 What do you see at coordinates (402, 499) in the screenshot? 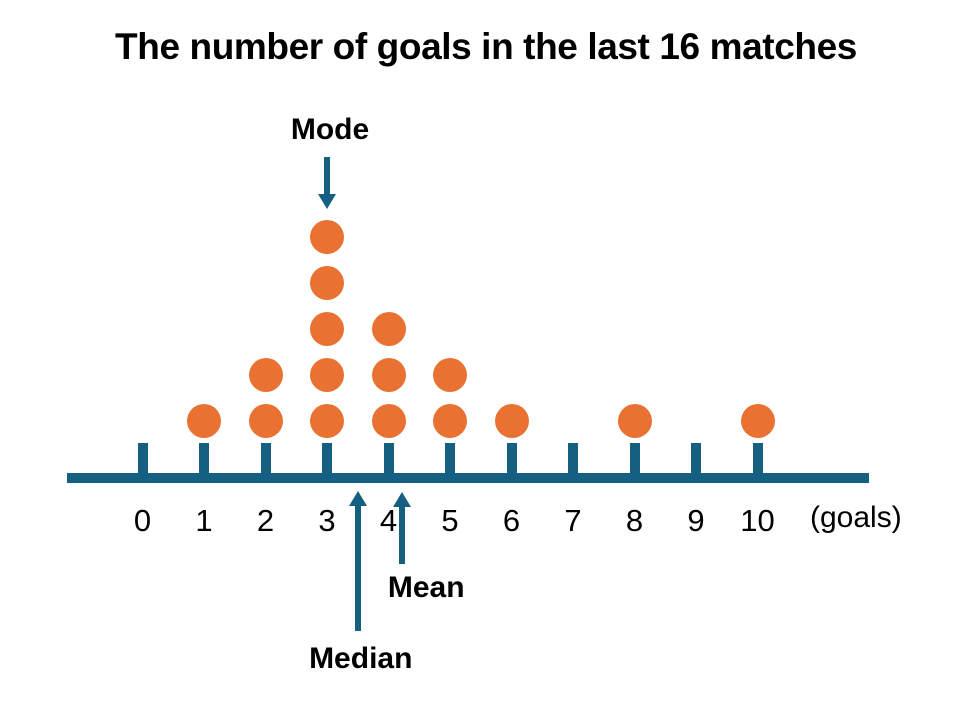
I see `mean-arrow-up-icon` at bounding box center [402, 499].